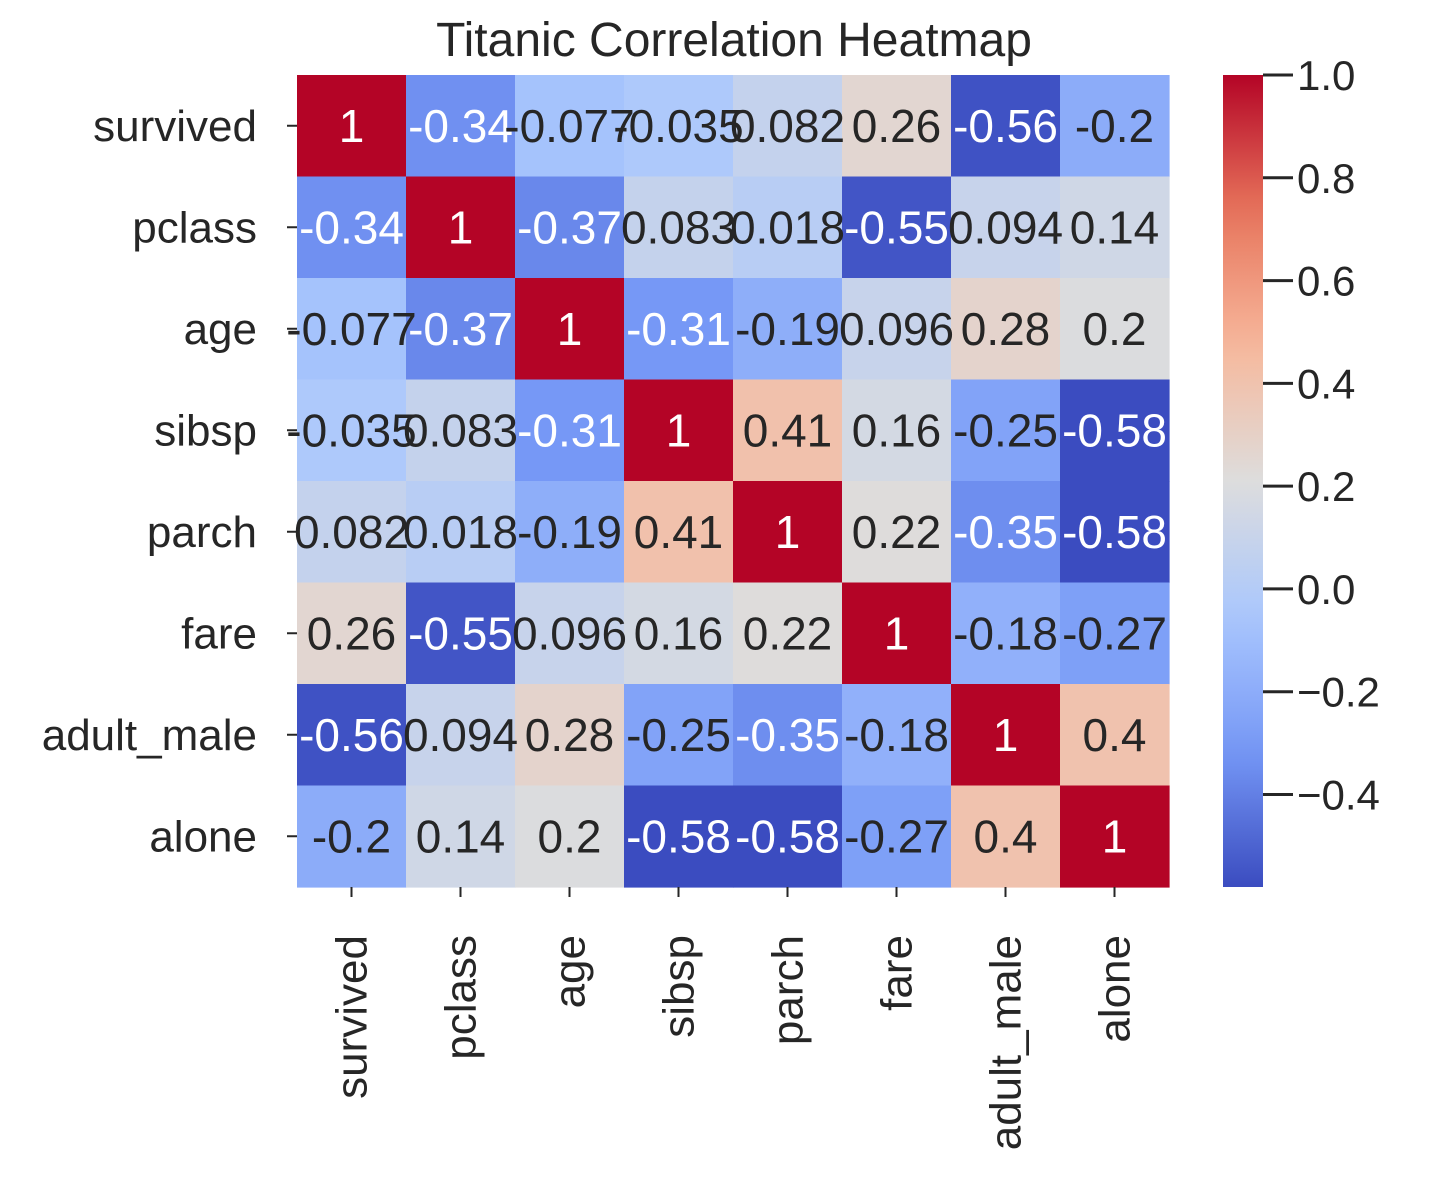 The image size is (1435, 1204). I want to click on cell-annotation: 0.082, so click(351, 532).